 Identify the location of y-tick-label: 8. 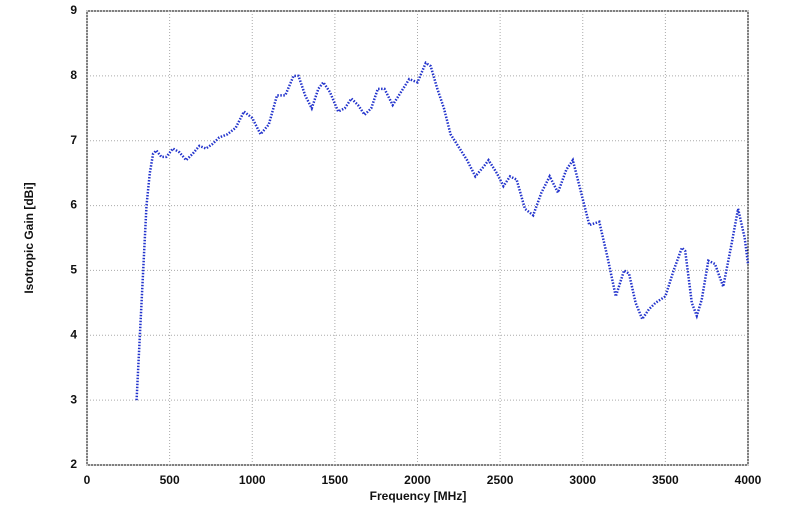
(73, 75).